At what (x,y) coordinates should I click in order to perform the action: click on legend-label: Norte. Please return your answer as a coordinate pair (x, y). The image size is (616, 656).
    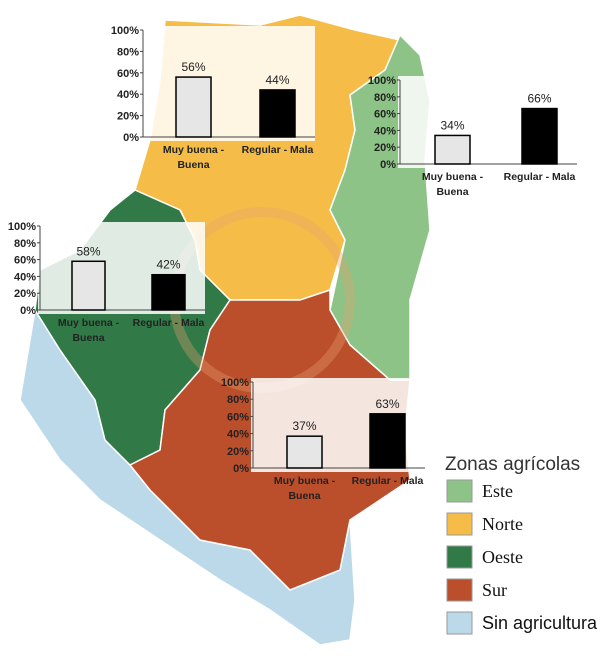
    Looking at the image, I should click on (502, 524).